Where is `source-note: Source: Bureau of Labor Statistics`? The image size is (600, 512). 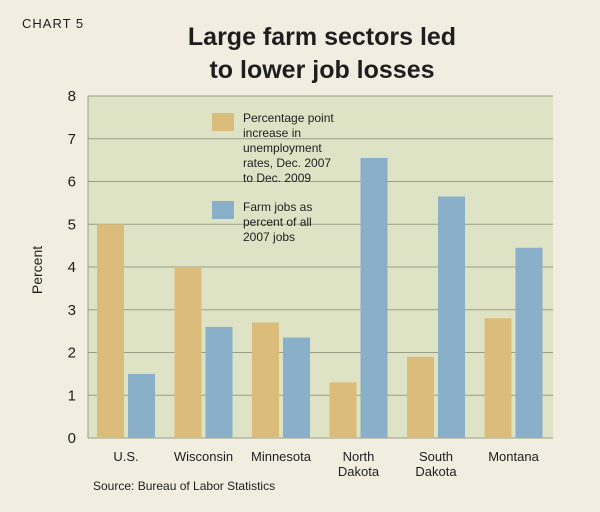
source-note: Source: Bureau of Labor Statistics is located at coordinates (184, 486).